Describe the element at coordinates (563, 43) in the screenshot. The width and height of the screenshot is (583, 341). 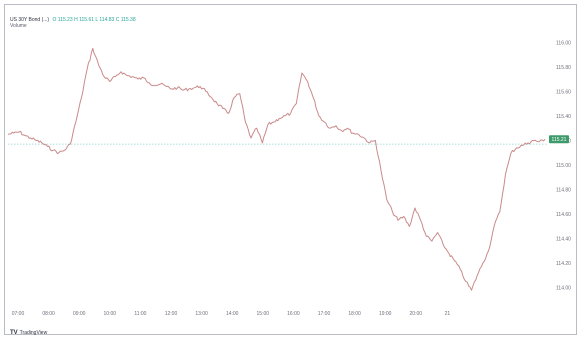
I see `y-tick-label: 116.00` at that location.